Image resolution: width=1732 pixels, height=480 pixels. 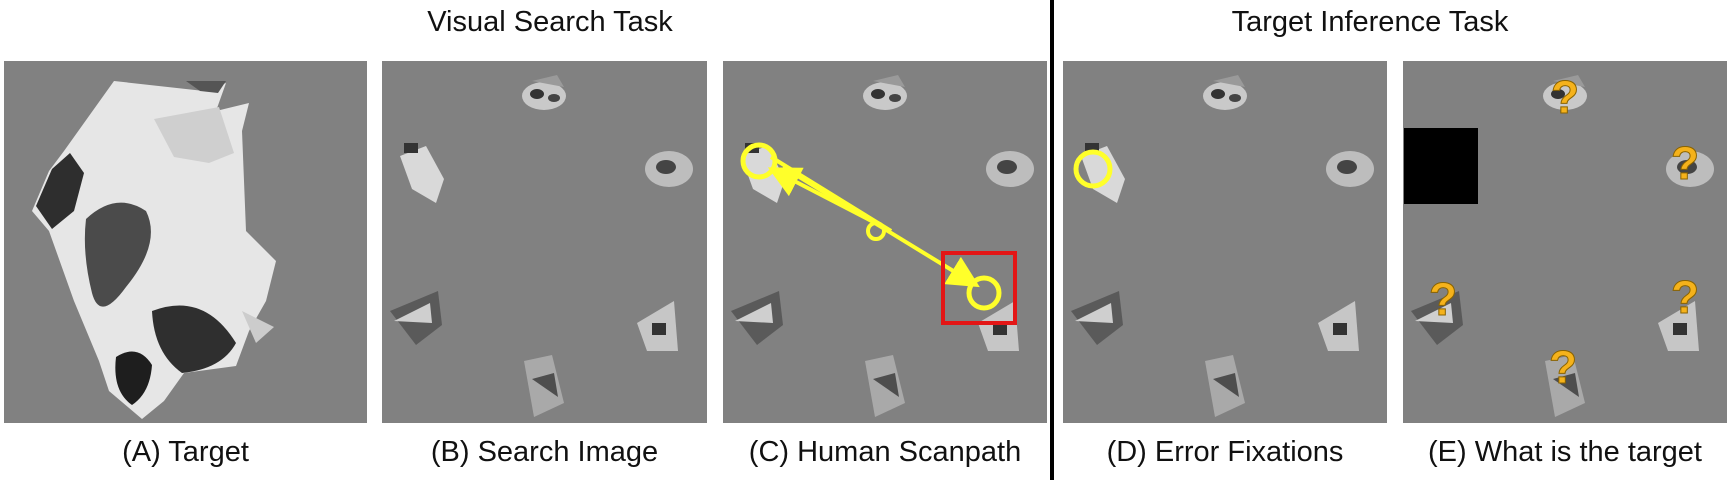 I want to click on caption-error-fixations: (D) Error Fixations, so click(x=1225, y=452).